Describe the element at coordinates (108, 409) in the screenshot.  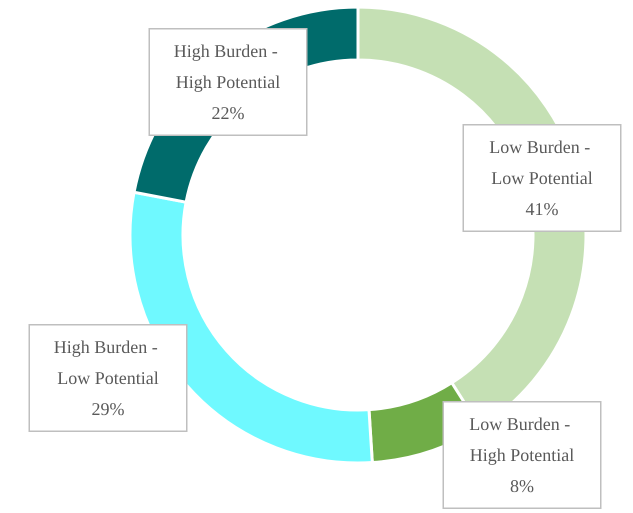
I see `data-label: 29%` at that location.